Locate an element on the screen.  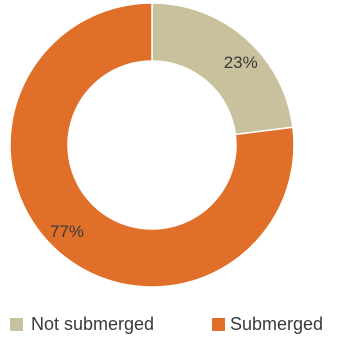
data-label-submerged: 77% is located at coordinates (67, 231).